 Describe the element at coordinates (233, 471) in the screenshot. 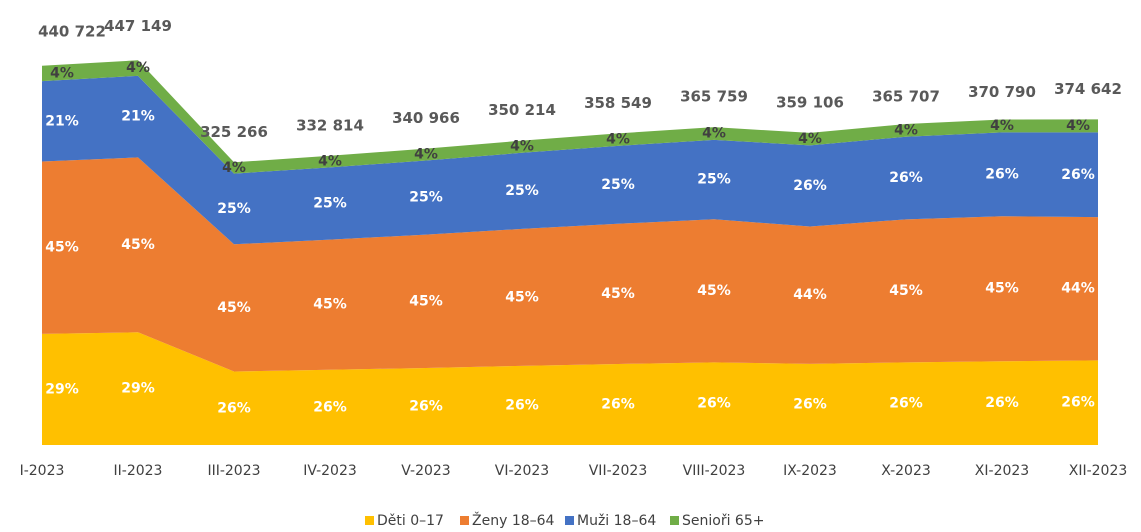

I see `x-tick-label: III-2023` at that location.